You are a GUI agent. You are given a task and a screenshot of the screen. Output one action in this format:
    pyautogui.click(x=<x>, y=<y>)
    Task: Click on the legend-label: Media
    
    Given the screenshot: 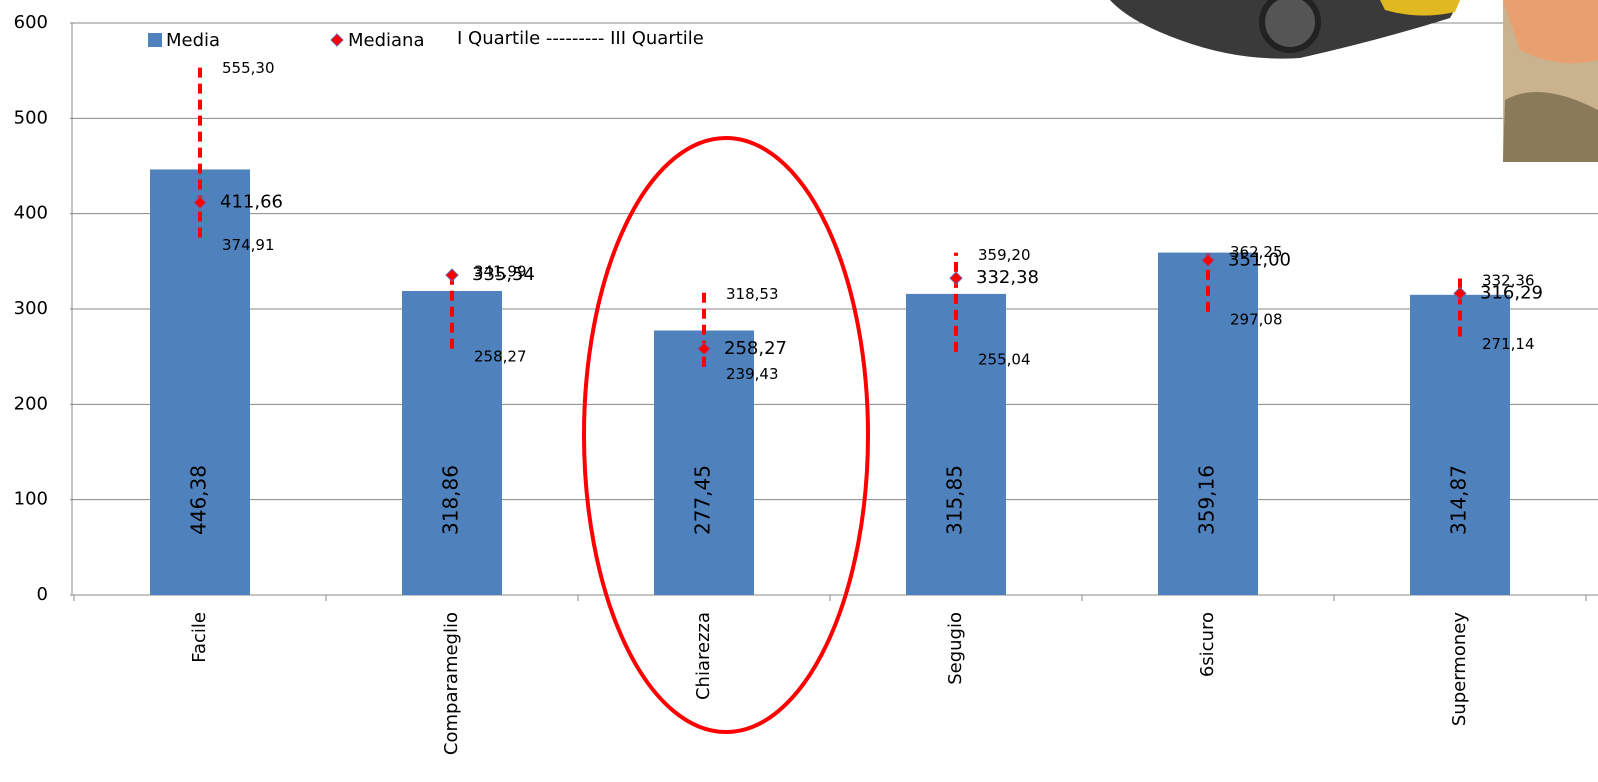 What is the action you would take?
    pyautogui.click(x=193, y=40)
    